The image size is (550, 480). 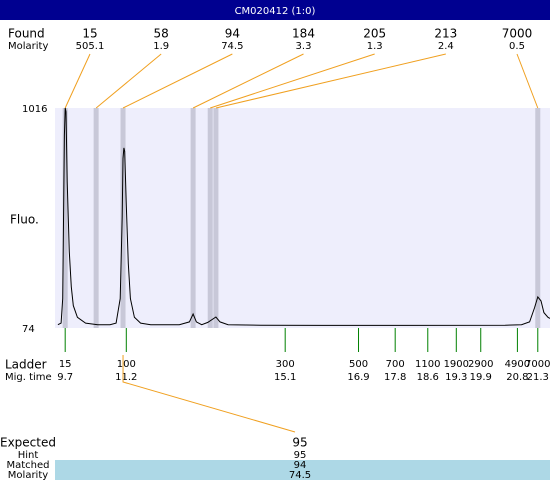 What do you see at coordinates (304, 46) in the screenshot?
I see `found-molarity: 3.3` at bounding box center [304, 46].